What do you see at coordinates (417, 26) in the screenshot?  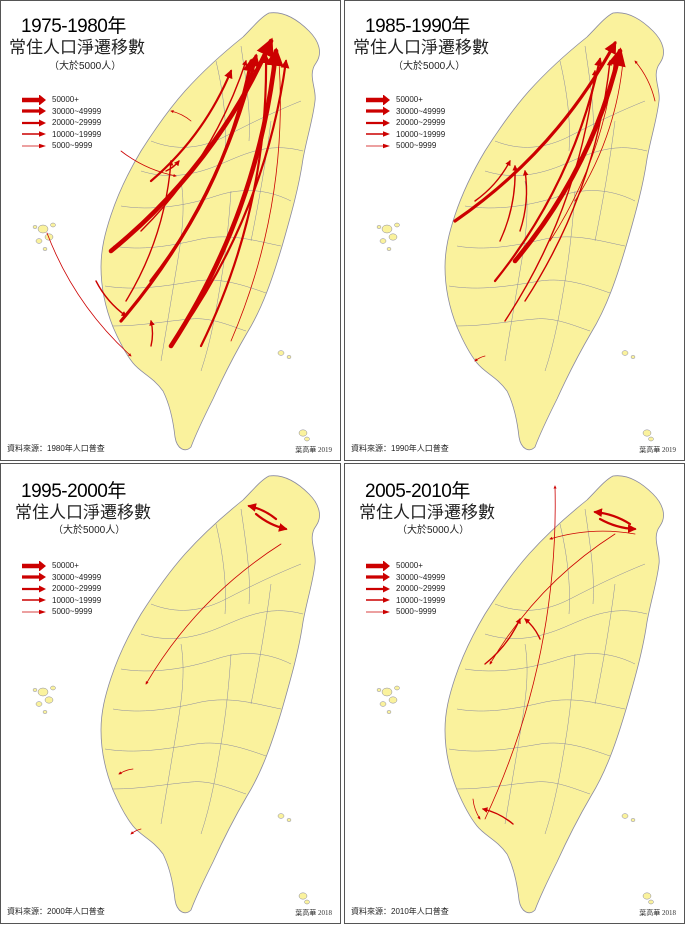 I see `panel-period: 1985-1990年` at bounding box center [417, 26].